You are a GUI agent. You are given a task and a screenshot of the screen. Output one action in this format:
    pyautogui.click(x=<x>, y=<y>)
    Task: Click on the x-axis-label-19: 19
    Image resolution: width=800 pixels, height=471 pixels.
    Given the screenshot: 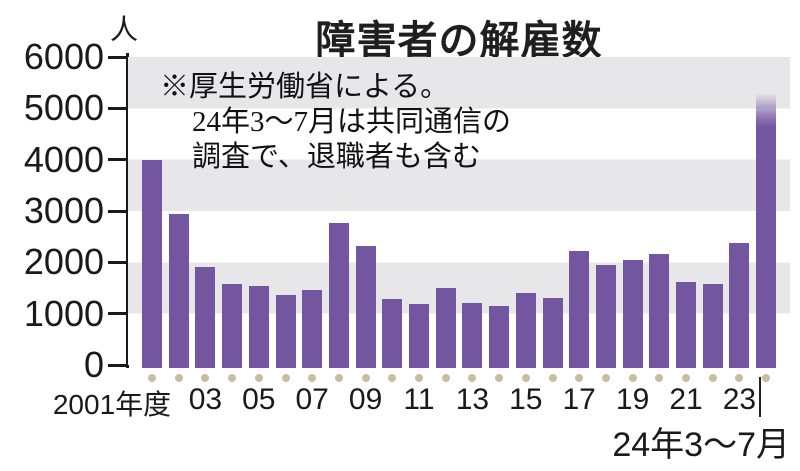 What is the action you would take?
    pyautogui.click(x=632, y=399)
    